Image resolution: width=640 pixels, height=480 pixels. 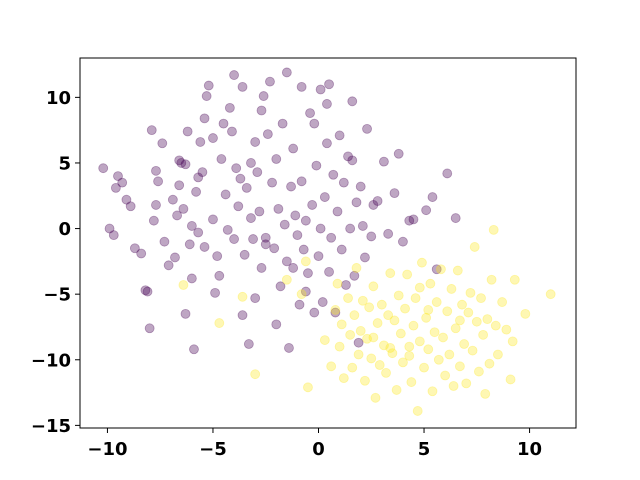 What do you see at coordinates (55, 262) in the screenshot?
I see `y-axis: −15 −10 −5 0 5 10` at bounding box center [55, 262].